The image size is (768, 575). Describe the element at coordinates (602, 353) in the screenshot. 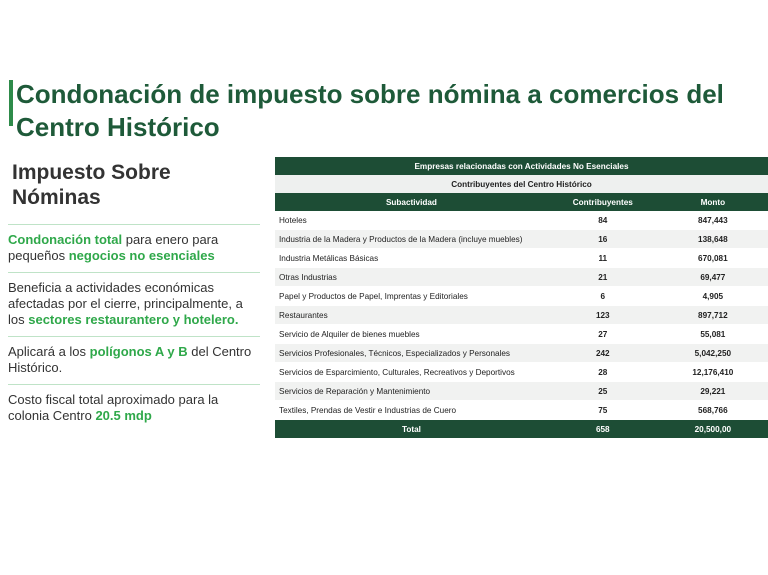

I see `cell: 242` at that location.